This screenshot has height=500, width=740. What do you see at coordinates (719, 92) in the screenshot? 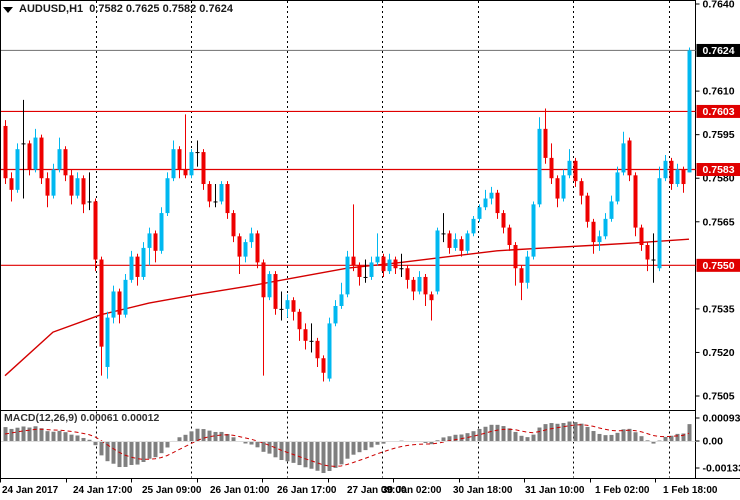
I see `price-axis-label: 0.7610` at bounding box center [719, 92].